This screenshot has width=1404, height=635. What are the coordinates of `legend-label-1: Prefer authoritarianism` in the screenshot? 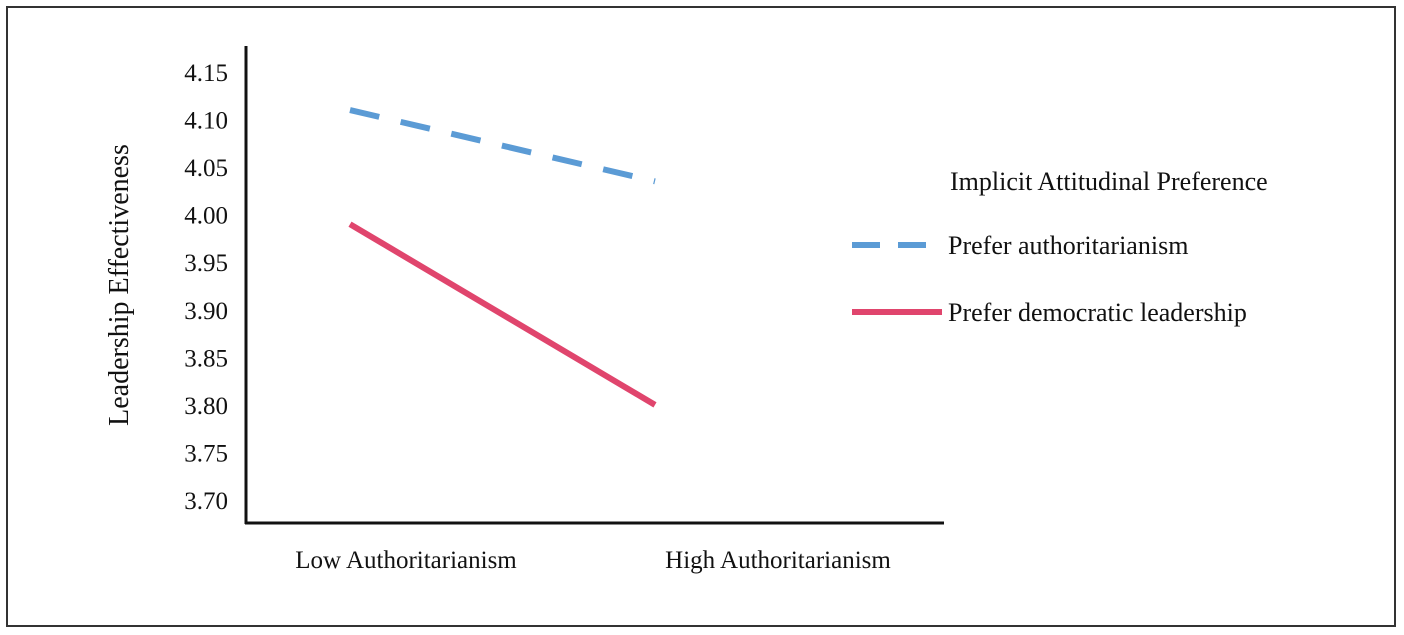 It's located at (1068, 245).